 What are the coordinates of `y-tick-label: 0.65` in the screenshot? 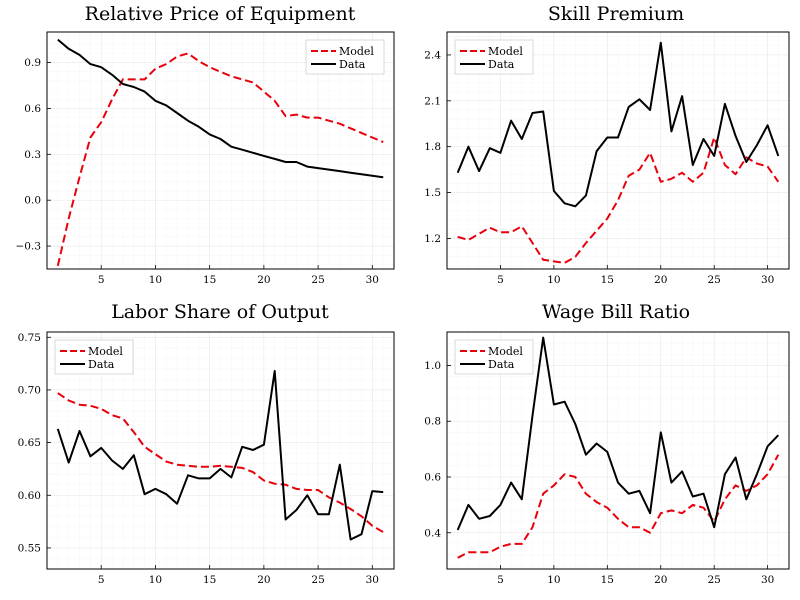 It's located at (29, 443).